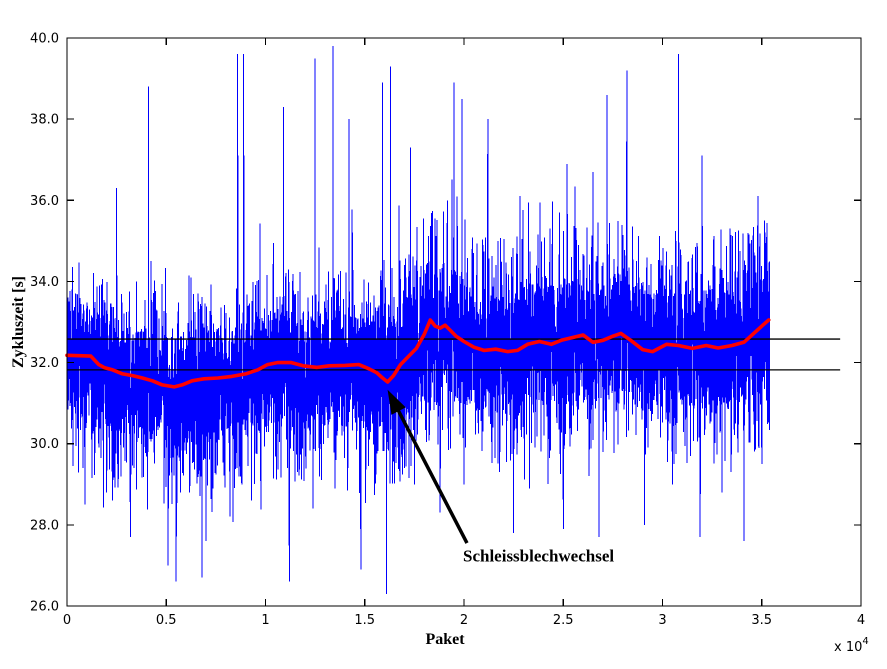  I want to click on x-tick-label: 0.5, so click(166, 620).